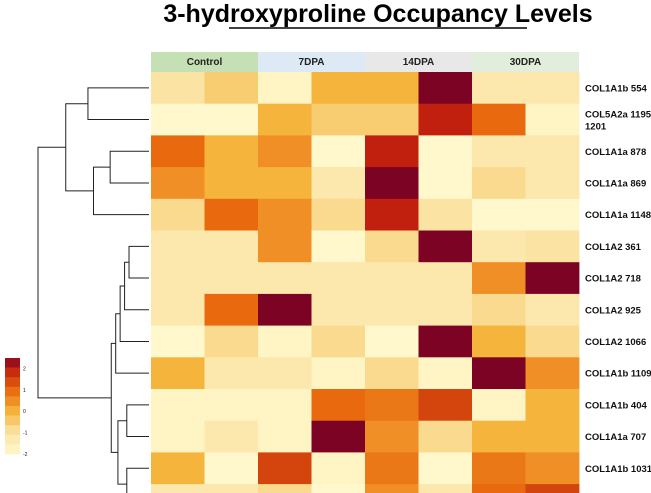 This screenshot has width=651, height=493. I want to click on row-label: COL1A2 718, so click(613, 279).